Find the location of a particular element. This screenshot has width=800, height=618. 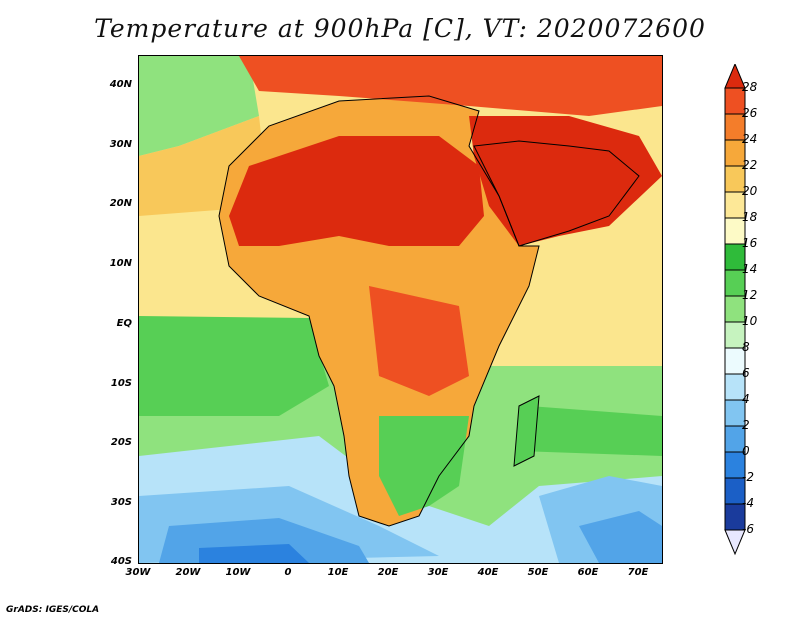

colorbar-label: 26 is located at coordinates (750, 113).